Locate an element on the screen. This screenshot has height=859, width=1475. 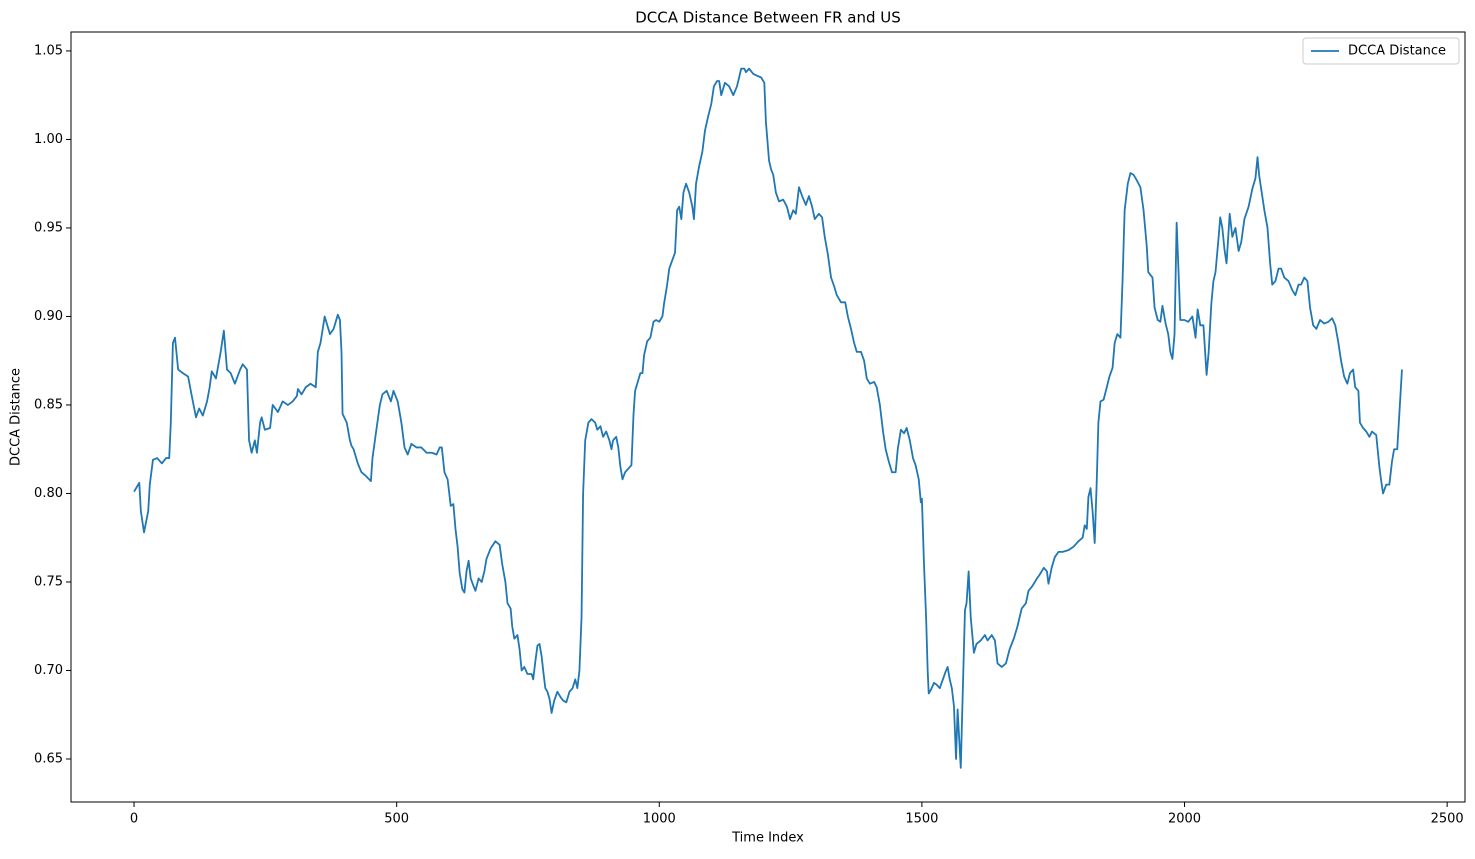
y-tick-label: 0.95 is located at coordinates (48, 227).